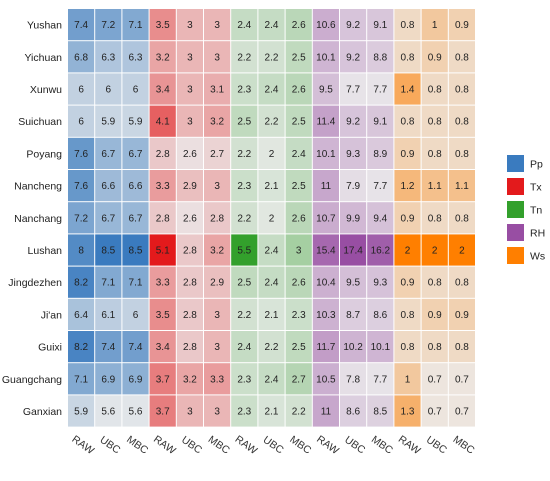 Image resolution: width=550 pixels, height=481 pixels. I want to click on cell-value-label: 1.2, so click(408, 186).